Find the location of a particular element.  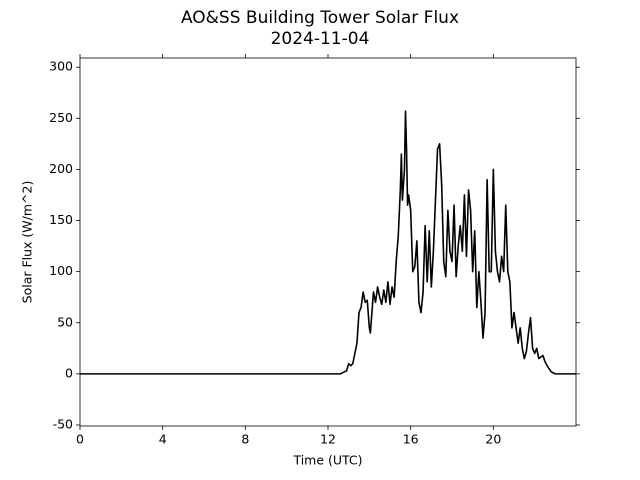

x-tick-label: 8 is located at coordinates (245, 439).